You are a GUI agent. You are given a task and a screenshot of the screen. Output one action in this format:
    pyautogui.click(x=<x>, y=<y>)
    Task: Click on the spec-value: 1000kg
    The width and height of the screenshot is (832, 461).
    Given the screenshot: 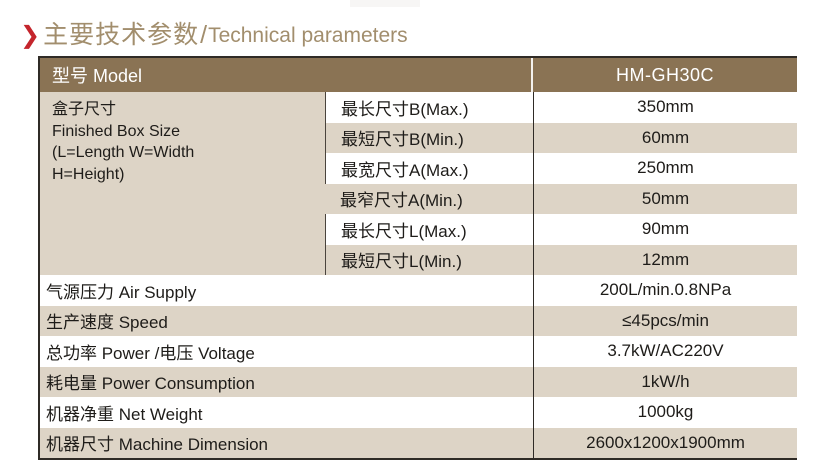 What is the action you would take?
    pyautogui.click(x=665, y=412)
    